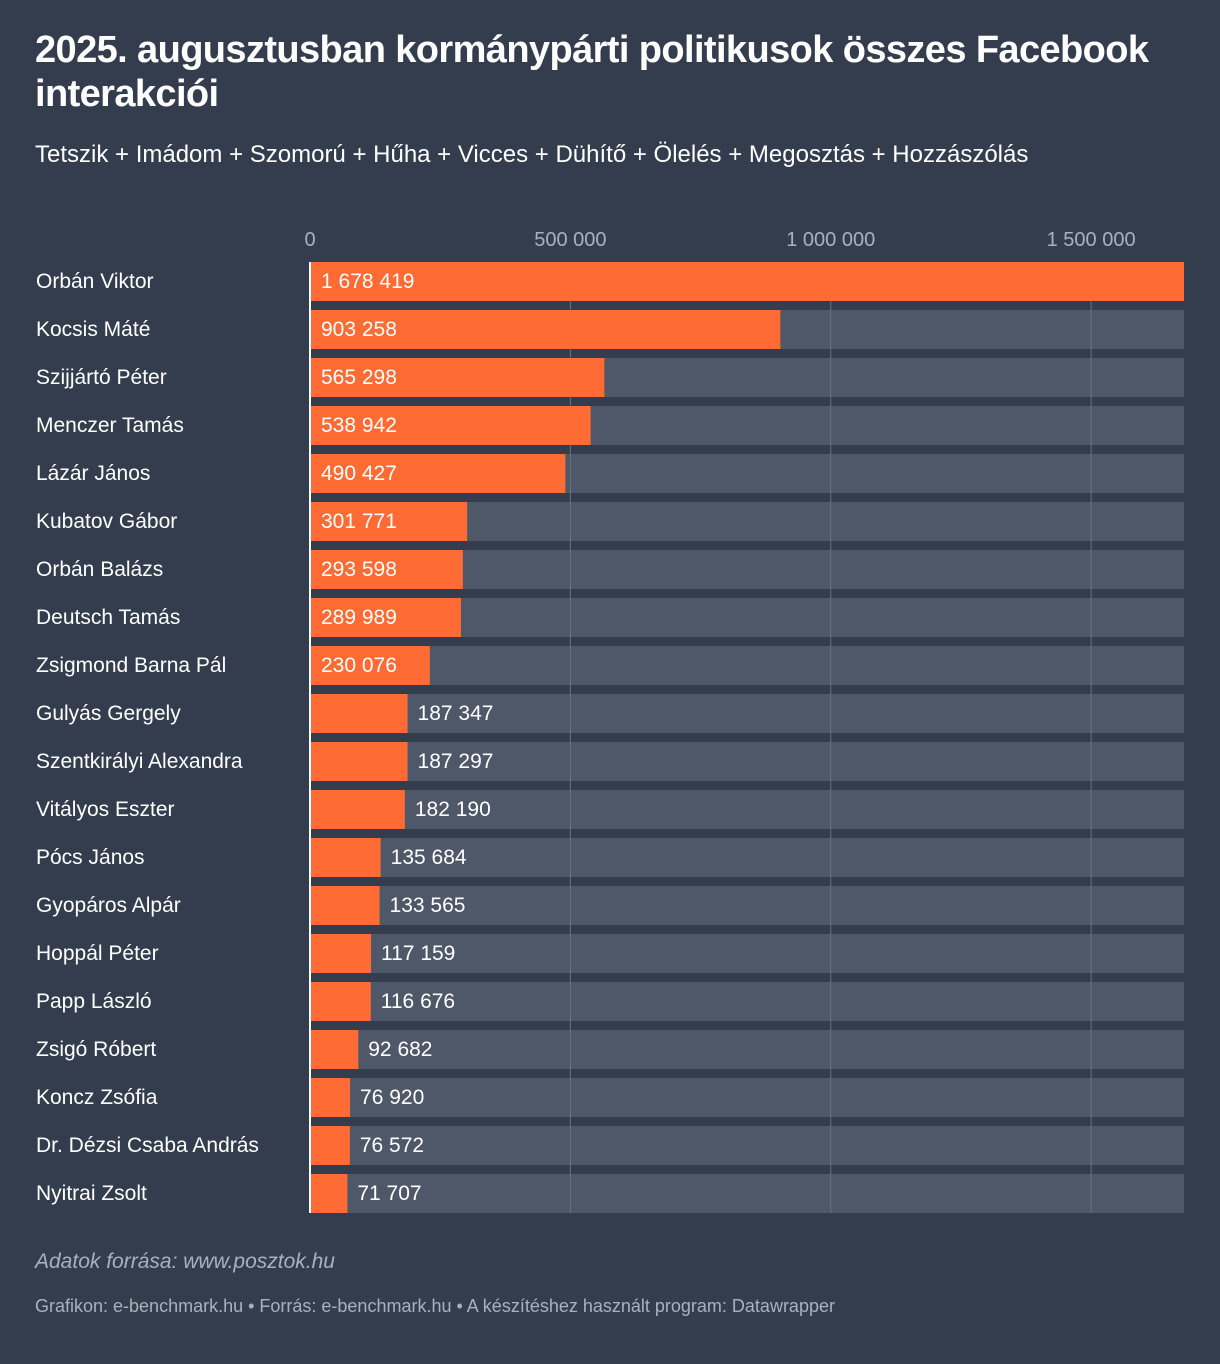 Image resolution: width=1220 pixels, height=1364 pixels. I want to click on category-label: Zsigmond Barna Pál, so click(131, 665).